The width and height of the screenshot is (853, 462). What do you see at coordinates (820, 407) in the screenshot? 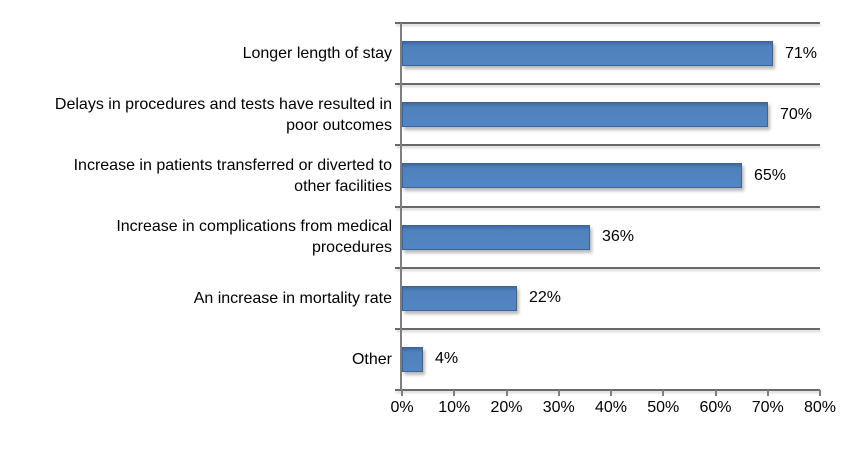
I see `x-tick-label: 80%` at bounding box center [820, 407].